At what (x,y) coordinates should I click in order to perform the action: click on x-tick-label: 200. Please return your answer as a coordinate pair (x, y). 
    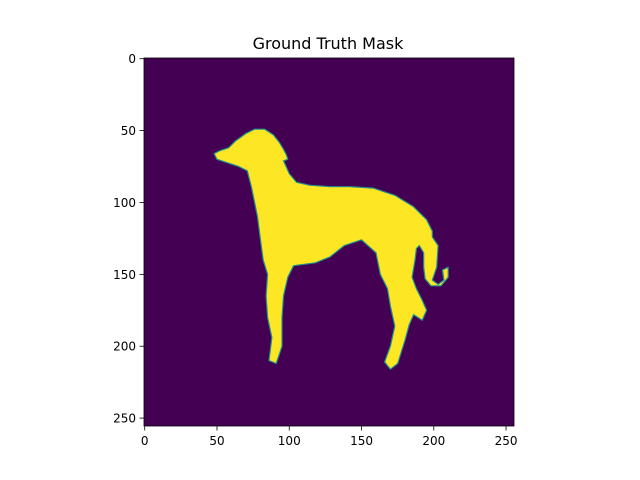
    Looking at the image, I should click on (433, 441).